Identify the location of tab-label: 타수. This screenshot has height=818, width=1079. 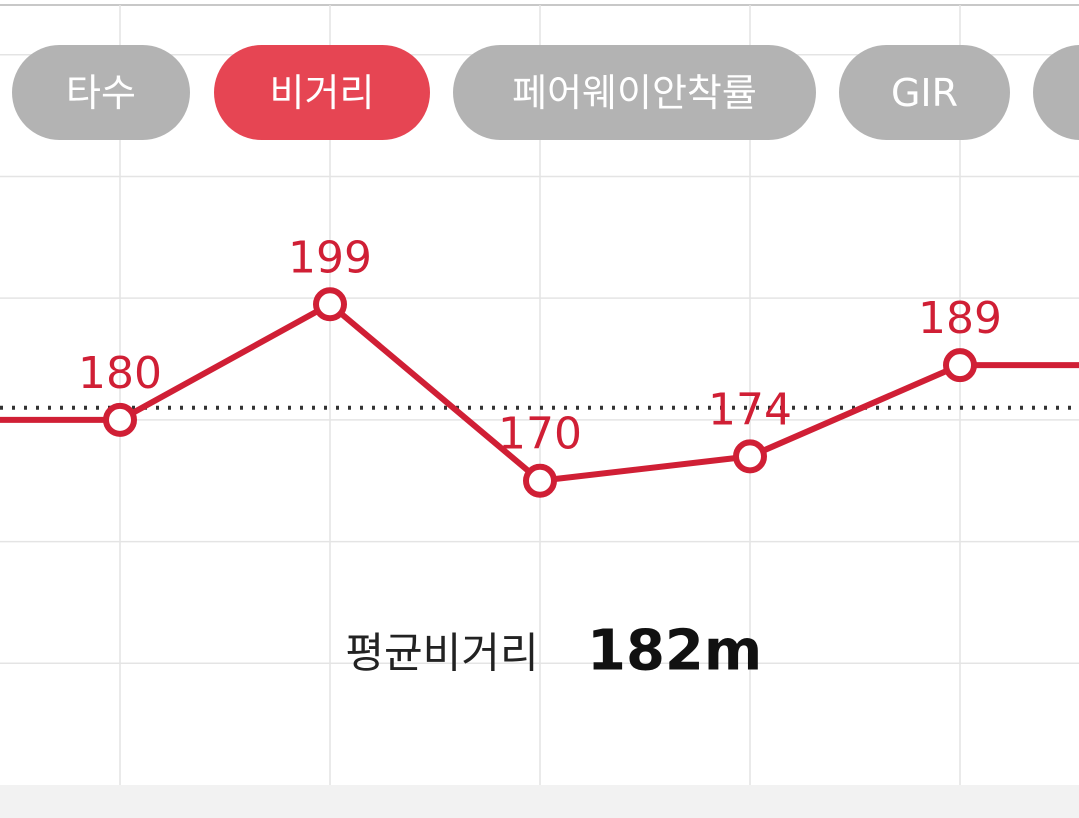
(101, 93).